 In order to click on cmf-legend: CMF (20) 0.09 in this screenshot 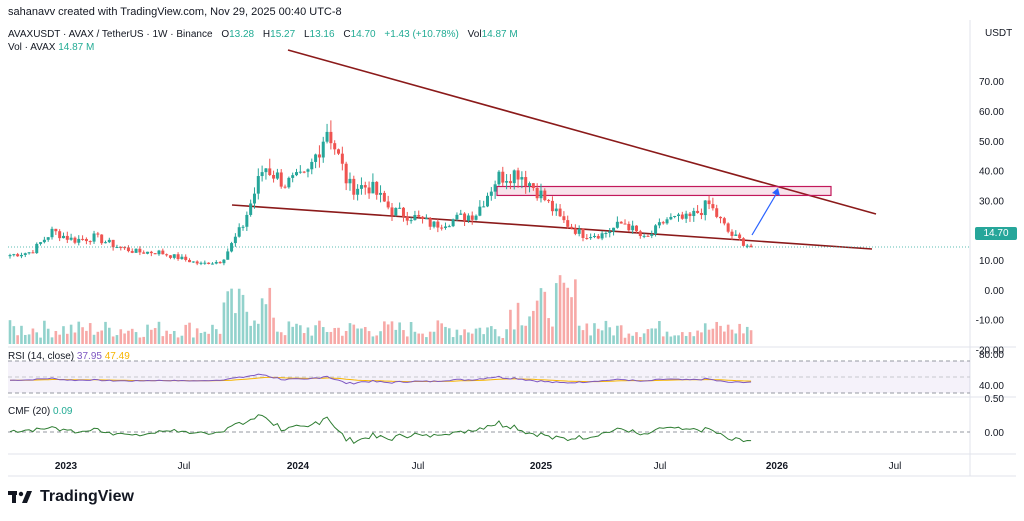, I will do `click(40, 411)`.